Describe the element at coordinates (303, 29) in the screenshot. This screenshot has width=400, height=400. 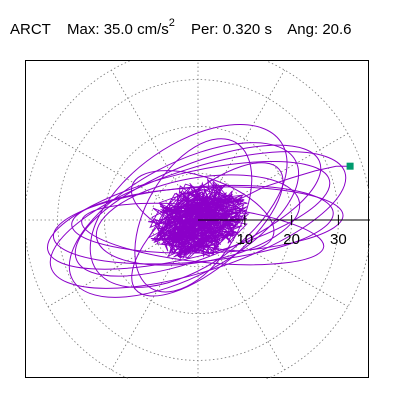
I see `ang-label: Ang:` at that location.